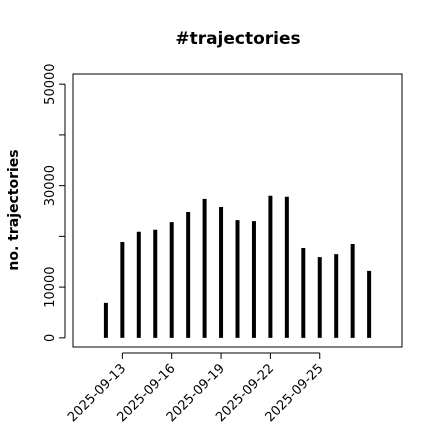 The width and height of the screenshot is (440, 440). I want to click on y-tick-label: 0, so click(50, 338).